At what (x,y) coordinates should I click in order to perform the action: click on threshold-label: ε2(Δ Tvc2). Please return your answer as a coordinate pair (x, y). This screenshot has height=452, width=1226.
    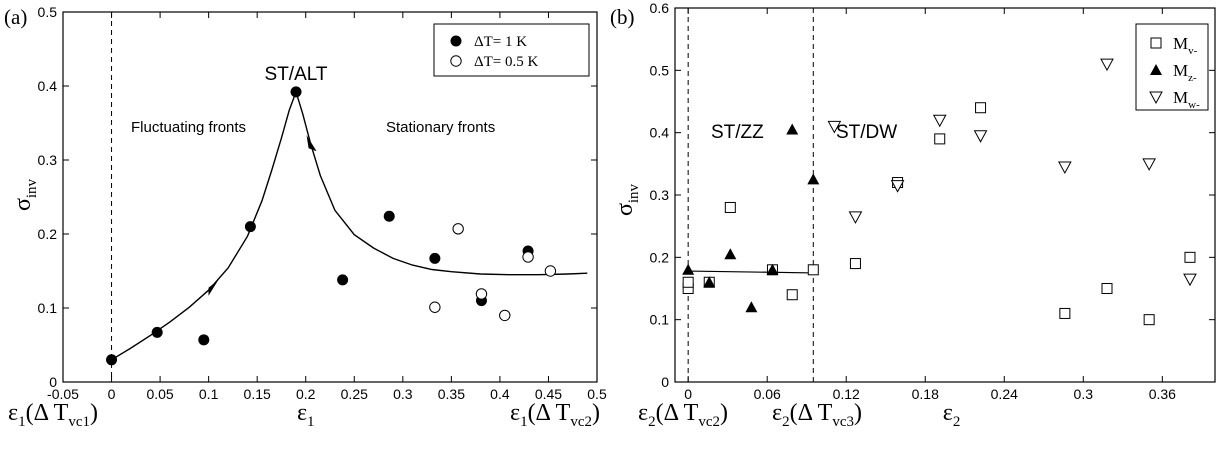
    Looking at the image, I should click on (683, 415).